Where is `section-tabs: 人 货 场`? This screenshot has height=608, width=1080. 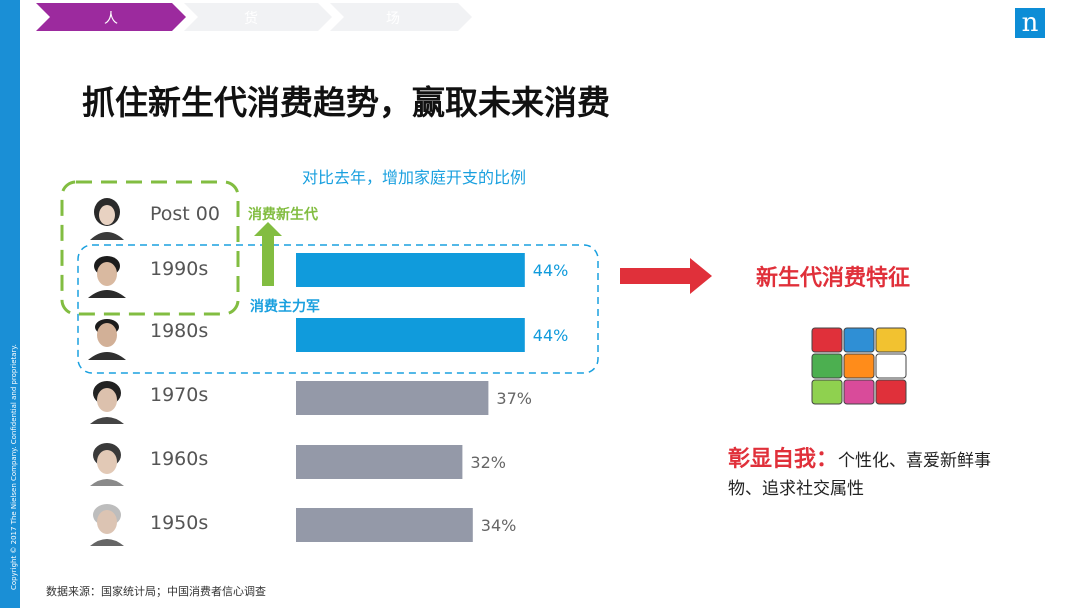 section-tabs: 人 货 场 is located at coordinates (256, 17).